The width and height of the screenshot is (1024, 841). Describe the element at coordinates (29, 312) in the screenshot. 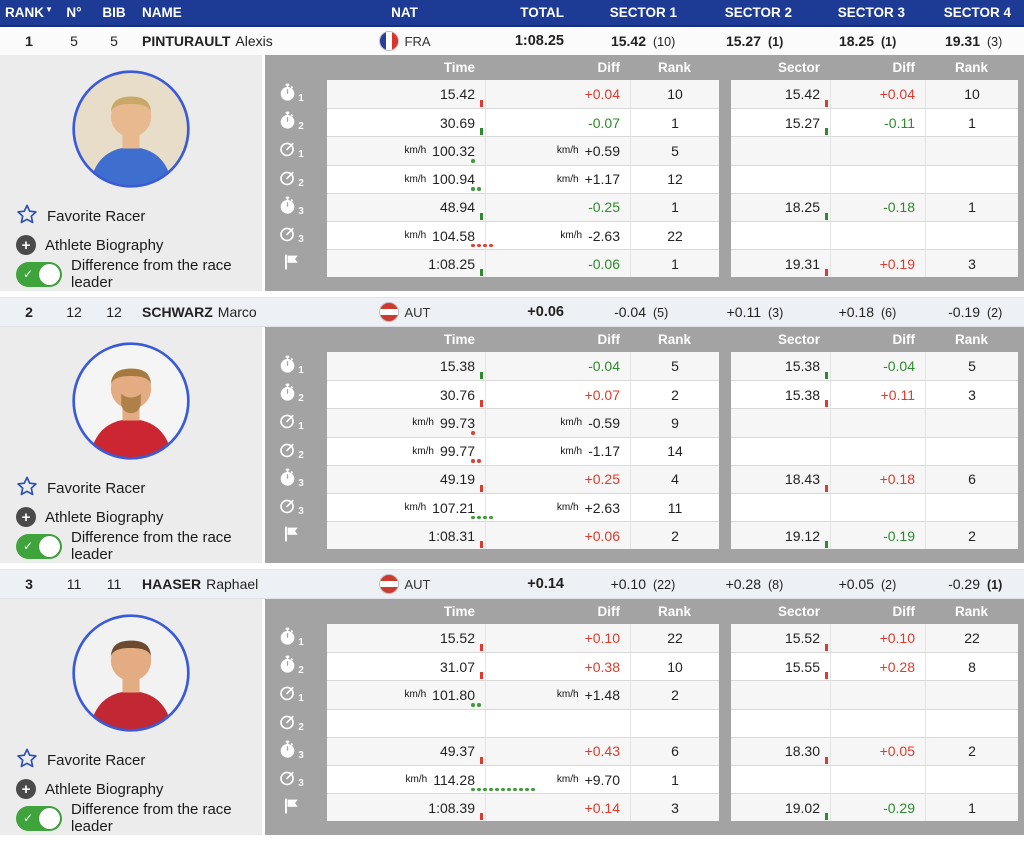

I see `racer-rank: 2` at that location.